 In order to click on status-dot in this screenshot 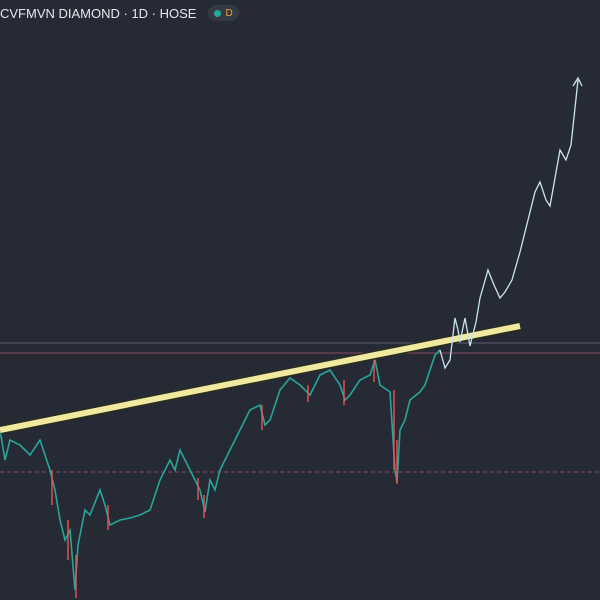, I will do `click(218, 13)`.